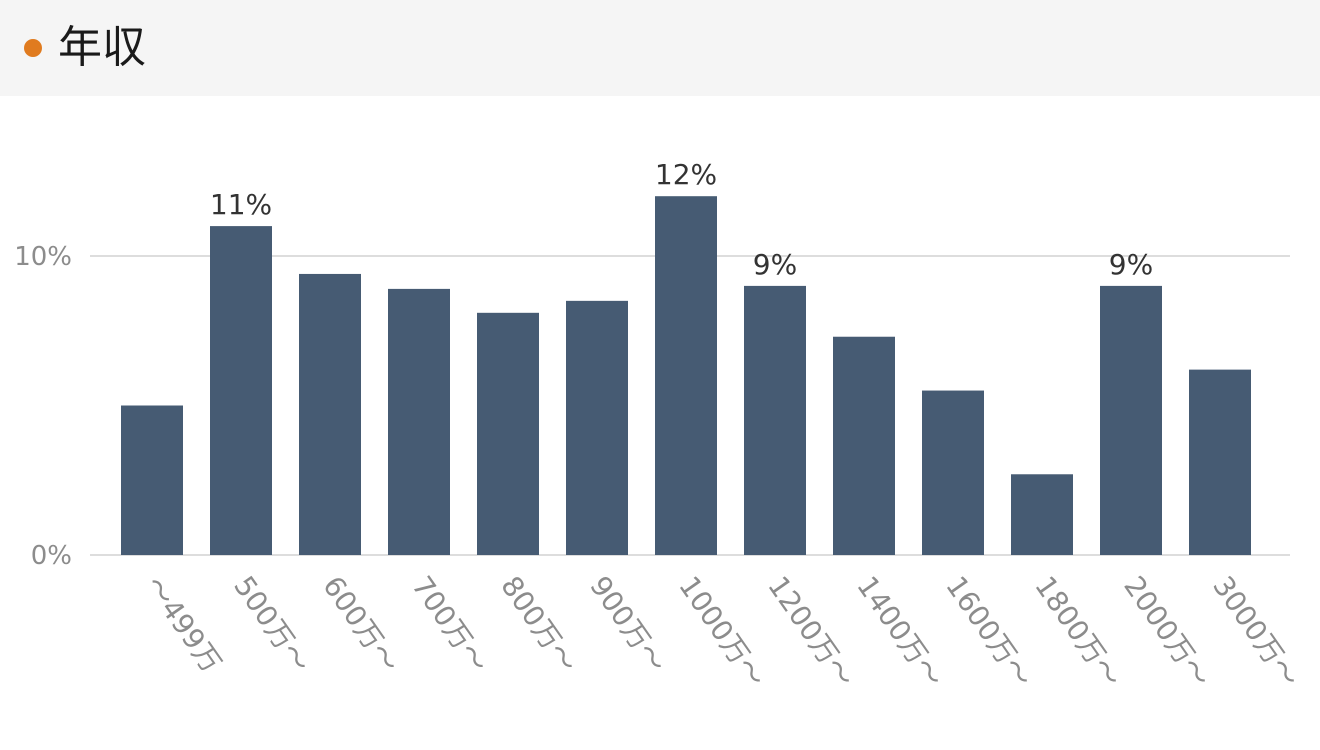  I want to click on data-labels: 11% 12% 9% 9%, so click(681, 219).